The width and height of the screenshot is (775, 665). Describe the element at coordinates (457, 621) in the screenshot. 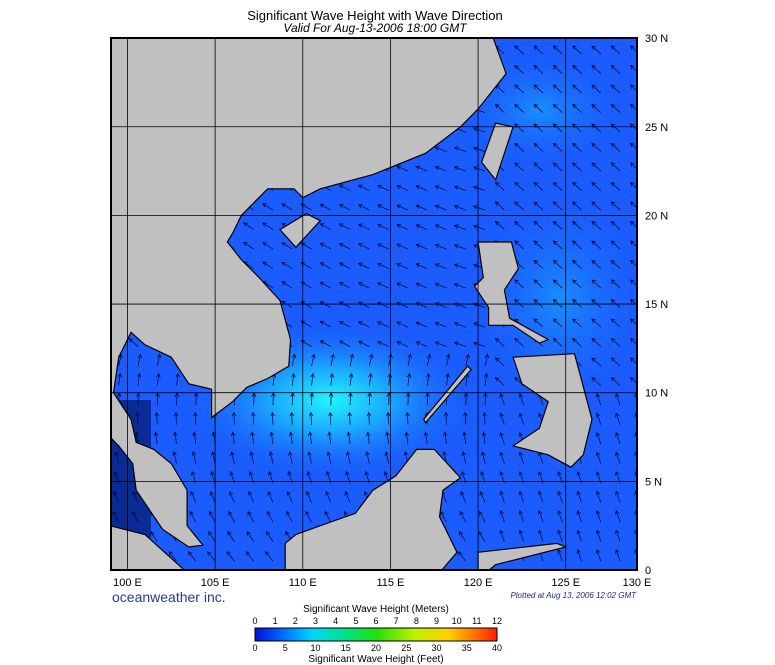

I see `meter-tick: 10` at that location.